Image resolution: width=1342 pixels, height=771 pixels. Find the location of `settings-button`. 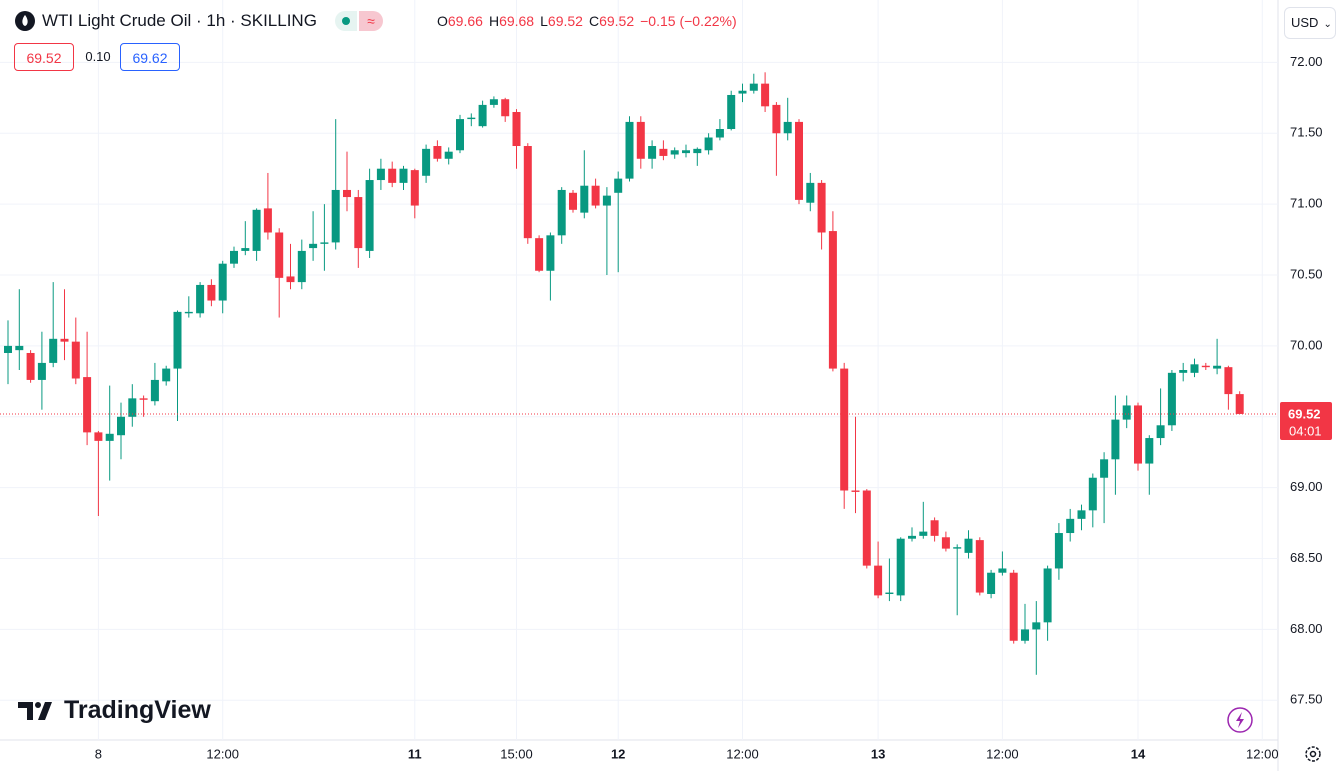

settings-button is located at coordinates (1313, 754).